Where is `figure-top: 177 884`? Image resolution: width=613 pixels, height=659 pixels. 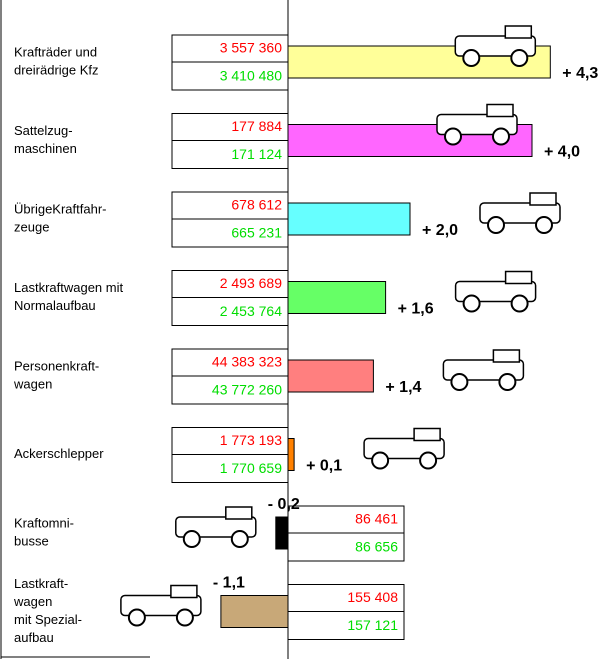
figure-top: 177 884 is located at coordinates (256, 126).